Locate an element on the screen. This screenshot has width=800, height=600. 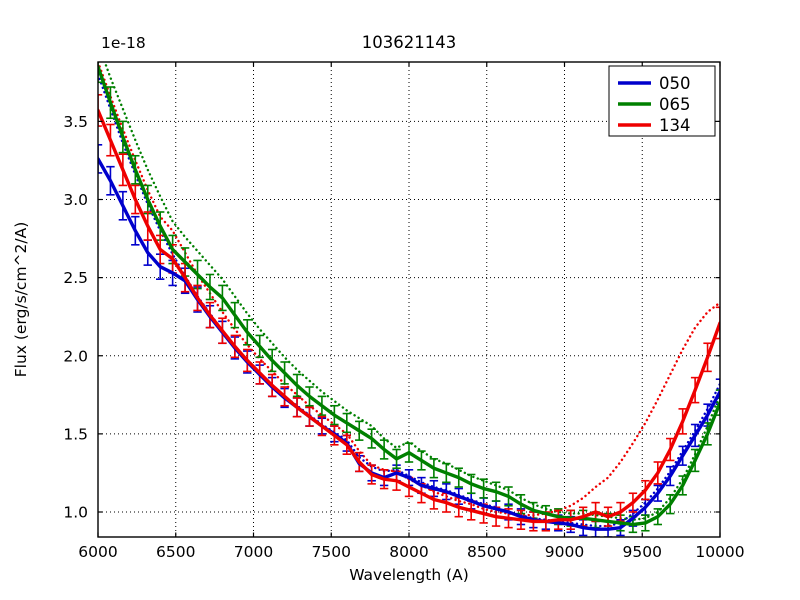
y-axis-offset-text: 1e-18 is located at coordinates (123, 43).